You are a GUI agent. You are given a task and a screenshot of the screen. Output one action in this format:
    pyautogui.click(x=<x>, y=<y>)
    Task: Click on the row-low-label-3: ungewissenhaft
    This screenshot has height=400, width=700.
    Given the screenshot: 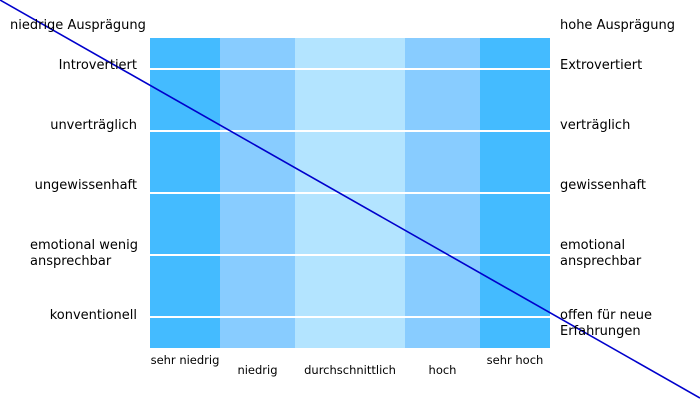 What is the action you would take?
    pyautogui.click(x=85, y=185)
    